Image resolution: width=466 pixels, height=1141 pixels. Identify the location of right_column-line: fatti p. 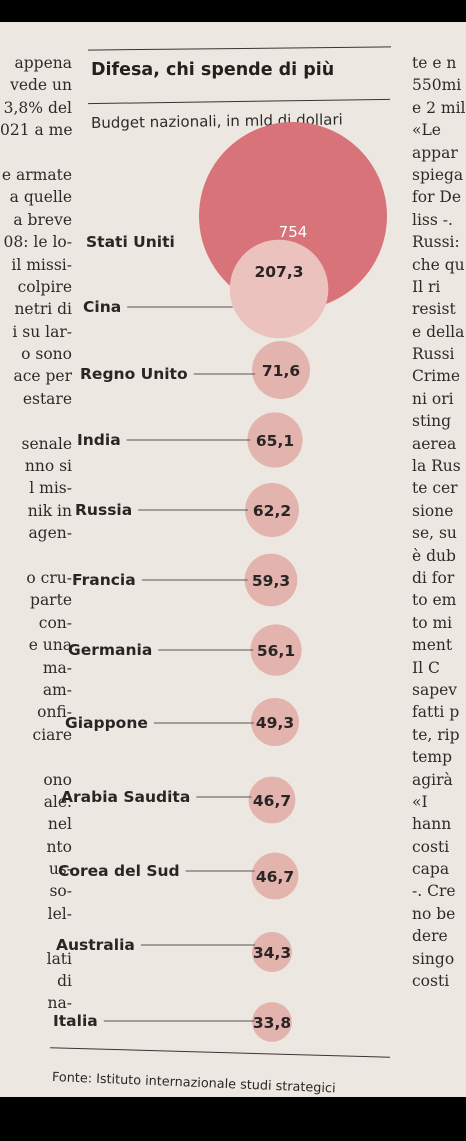
(436, 712).